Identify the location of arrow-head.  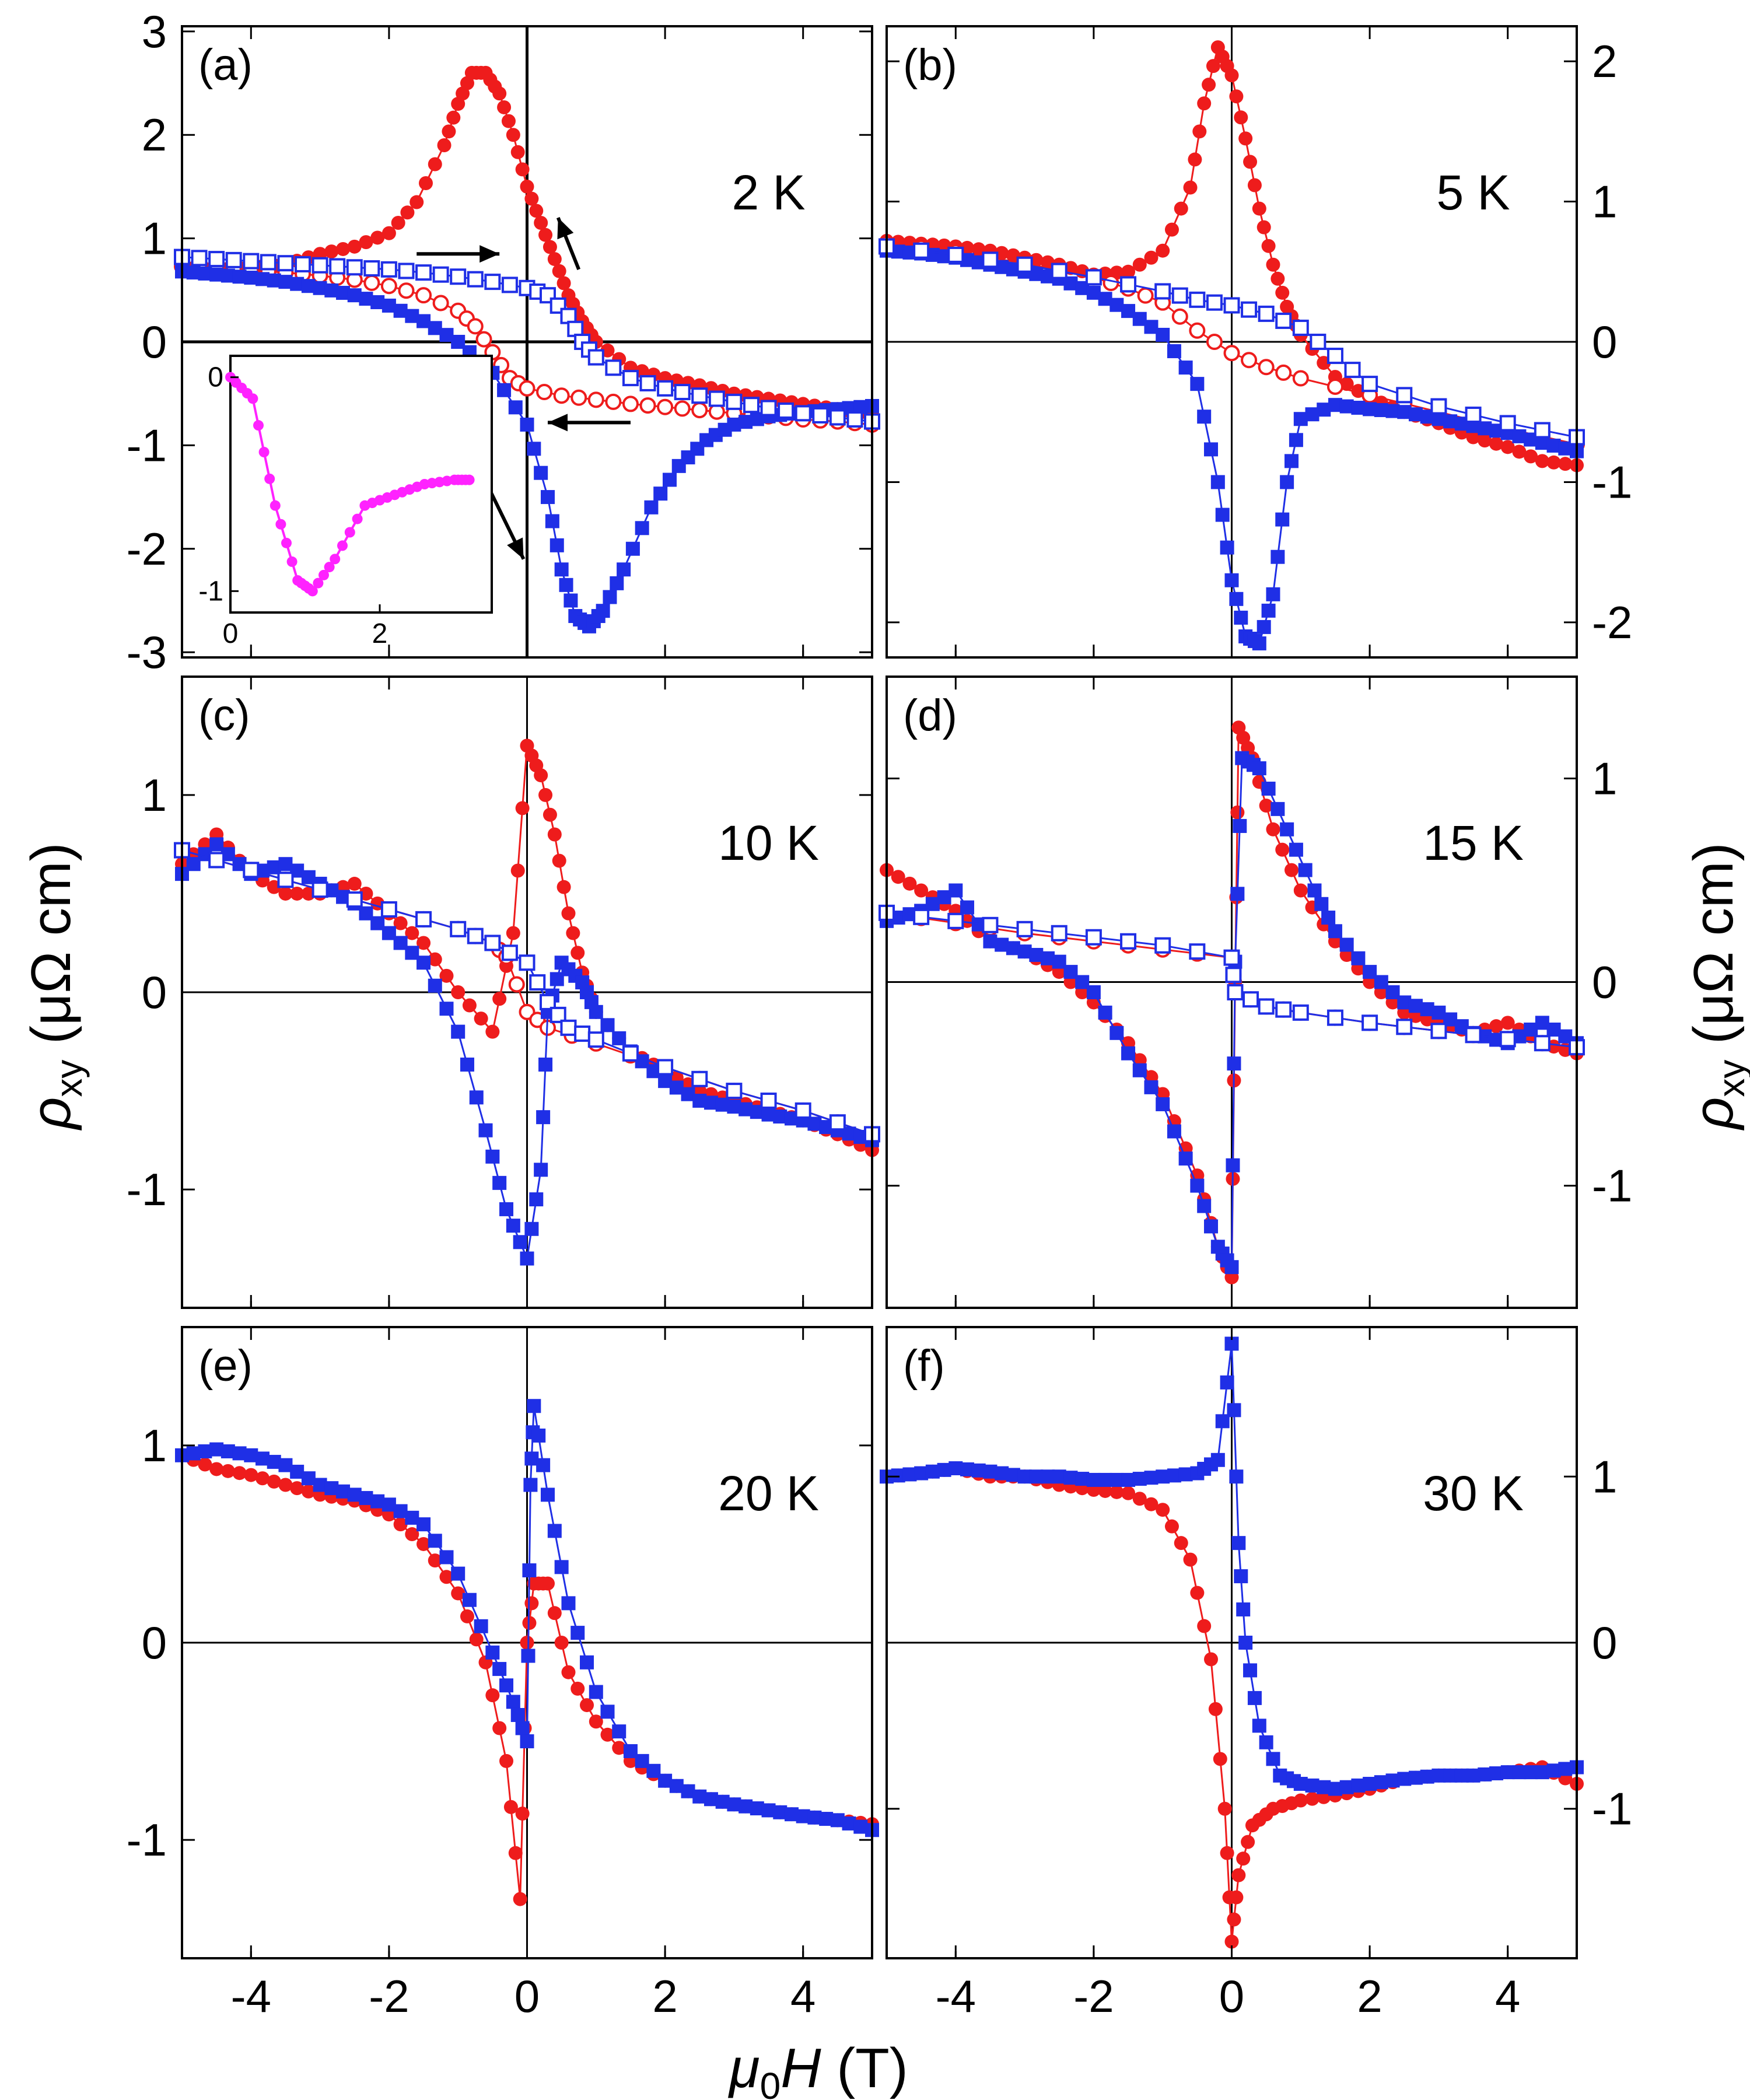
(565, 229).